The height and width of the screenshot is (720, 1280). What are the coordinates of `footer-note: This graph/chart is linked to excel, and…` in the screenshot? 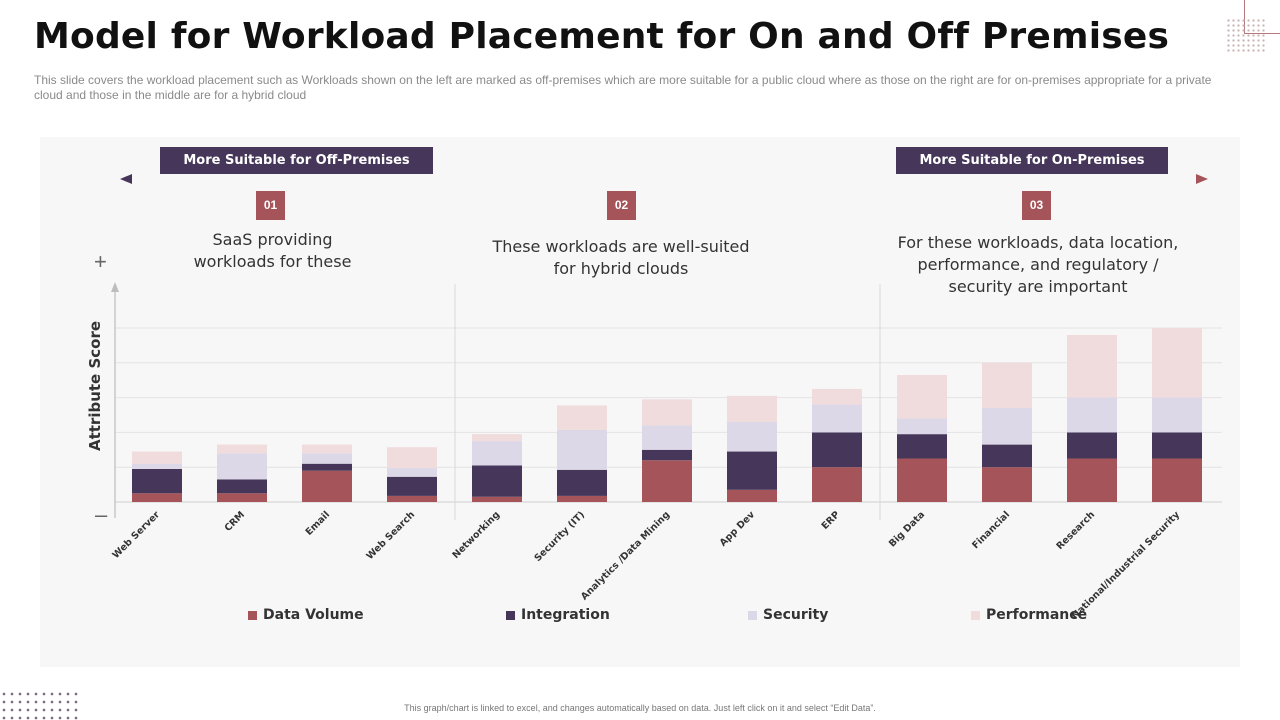 It's located at (640, 708).